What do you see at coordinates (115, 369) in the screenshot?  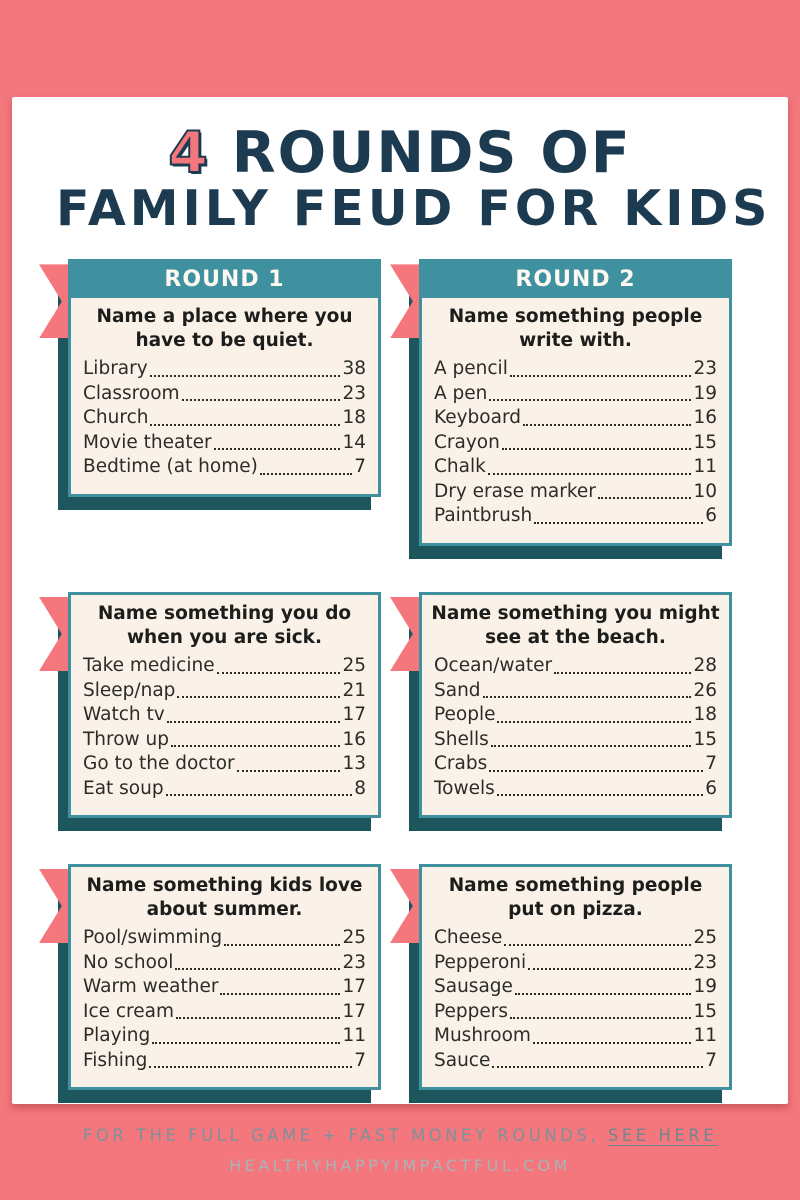 I see `answer-label: Library` at bounding box center [115, 369].